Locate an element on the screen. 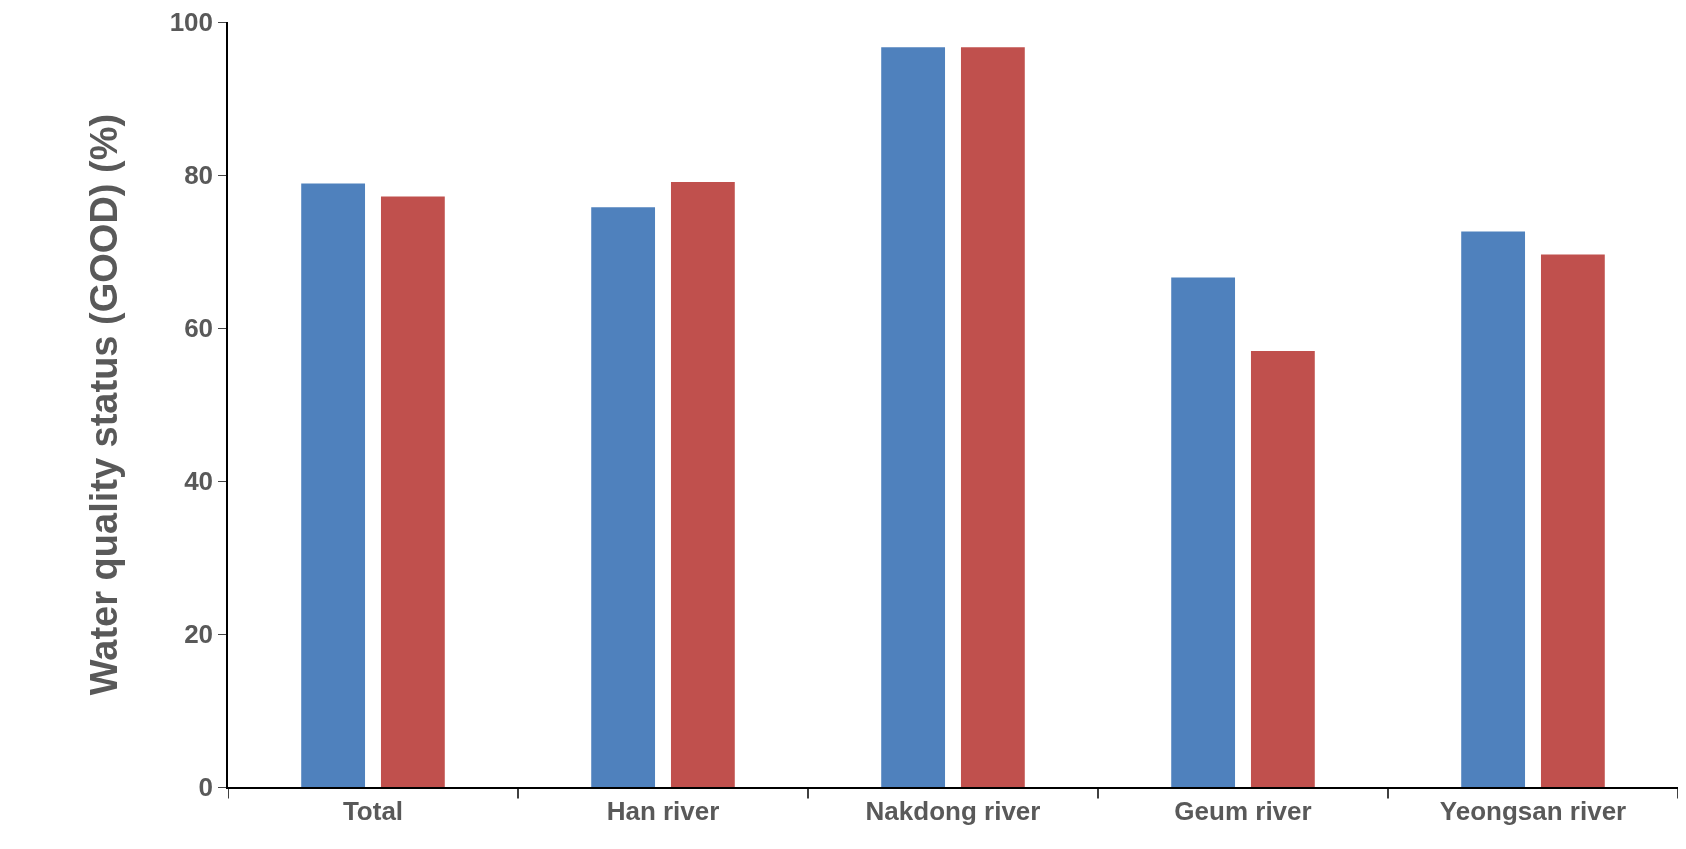  y-tick-label: 80 is located at coordinates (199, 175).